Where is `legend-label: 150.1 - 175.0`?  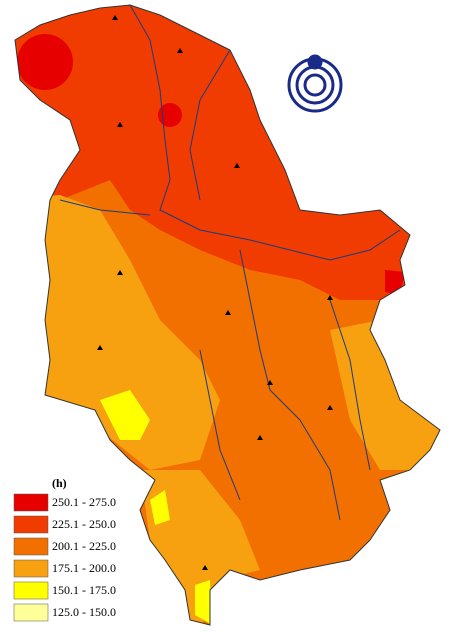 legend-label: 150.1 - 175.0 is located at coordinates (84, 590).